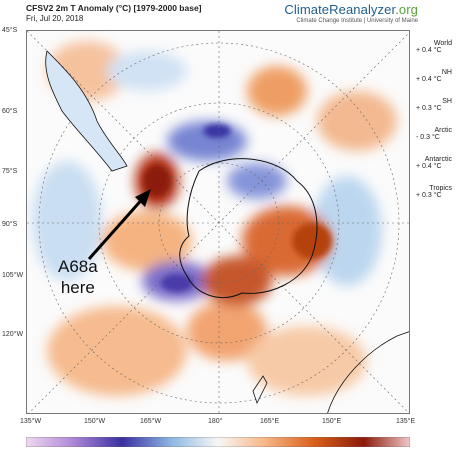  What do you see at coordinates (447, 101) in the screenshot?
I see `stat-label: SH` at bounding box center [447, 101].